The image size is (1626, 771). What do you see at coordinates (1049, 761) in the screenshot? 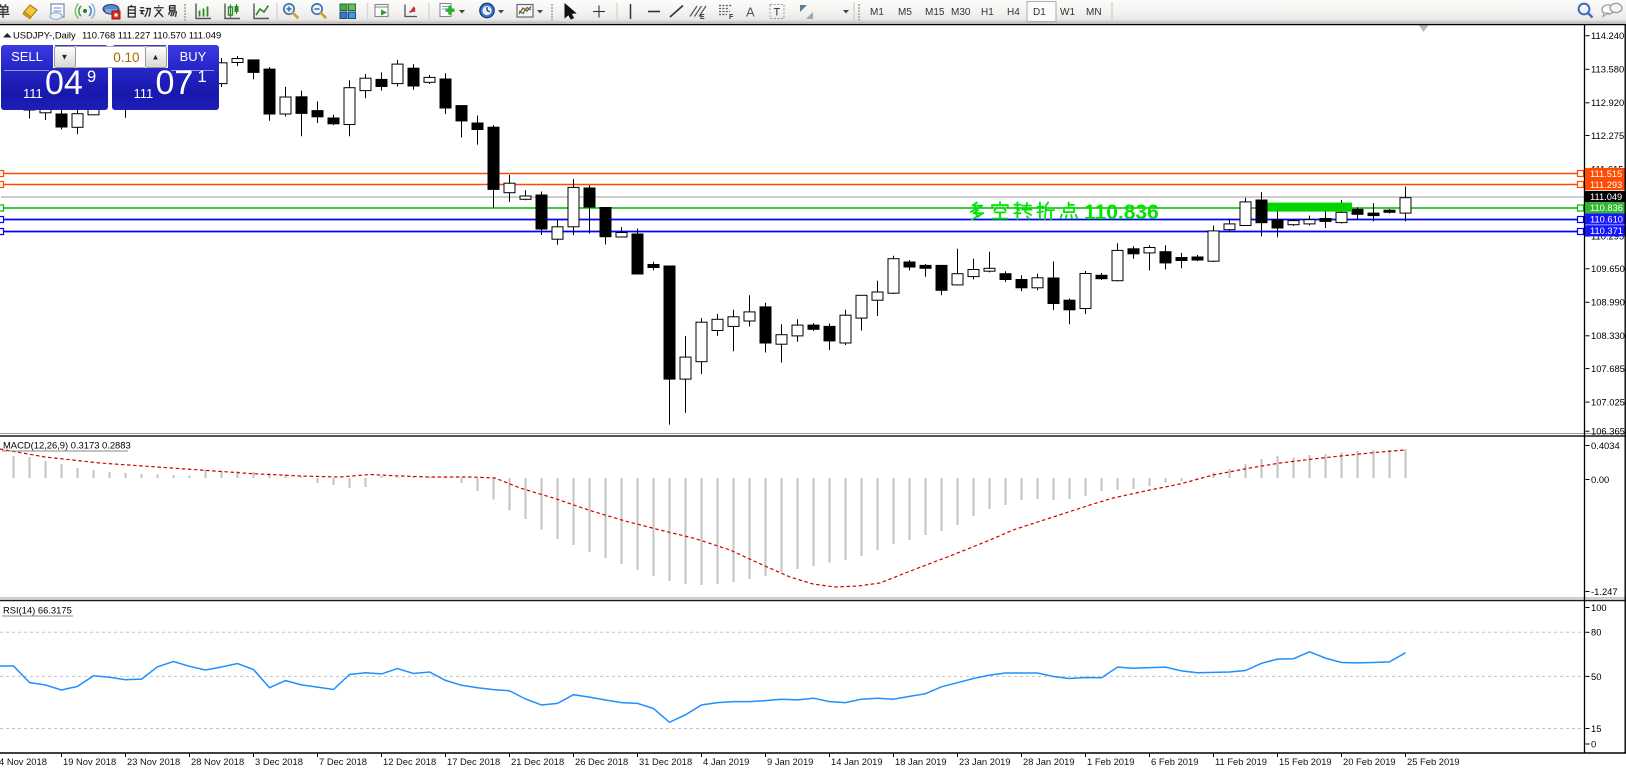
I see `svg-text: 28 Jan 2019` at bounding box center [1049, 761].